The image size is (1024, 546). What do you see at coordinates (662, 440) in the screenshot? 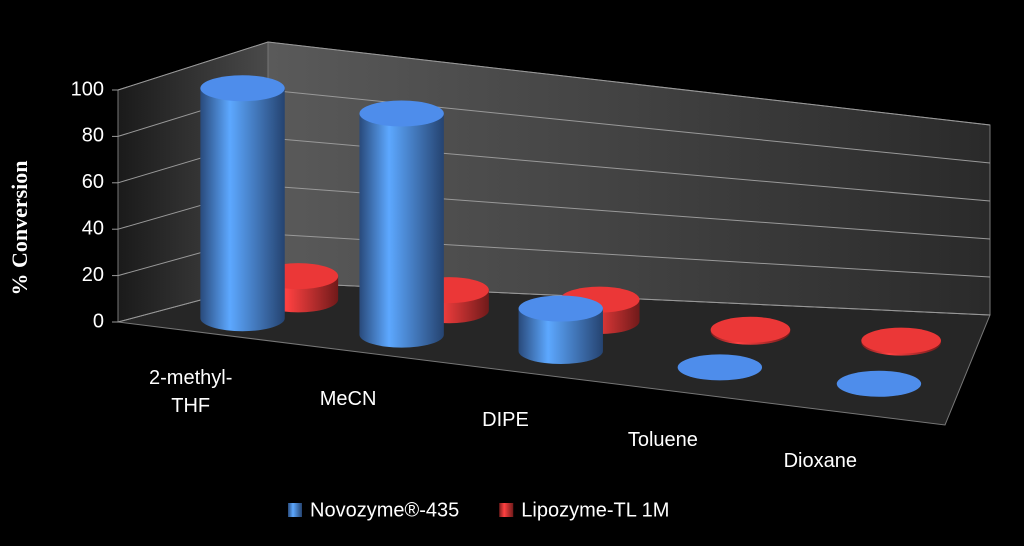
I see `x-tick-label: Toluene` at bounding box center [662, 440].